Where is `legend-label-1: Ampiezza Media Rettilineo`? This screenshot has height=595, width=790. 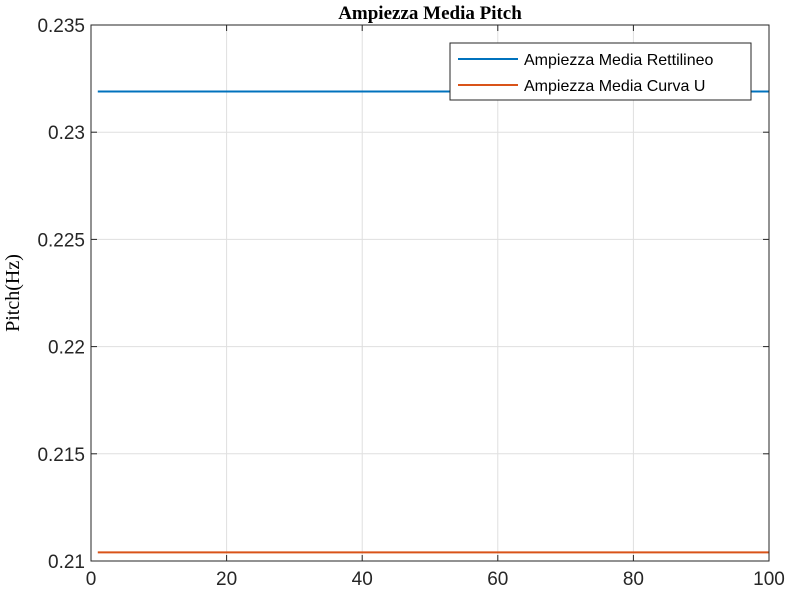
legend-label-1: Ampiezza Media Rettilineo is located at coordinates (619, 60).